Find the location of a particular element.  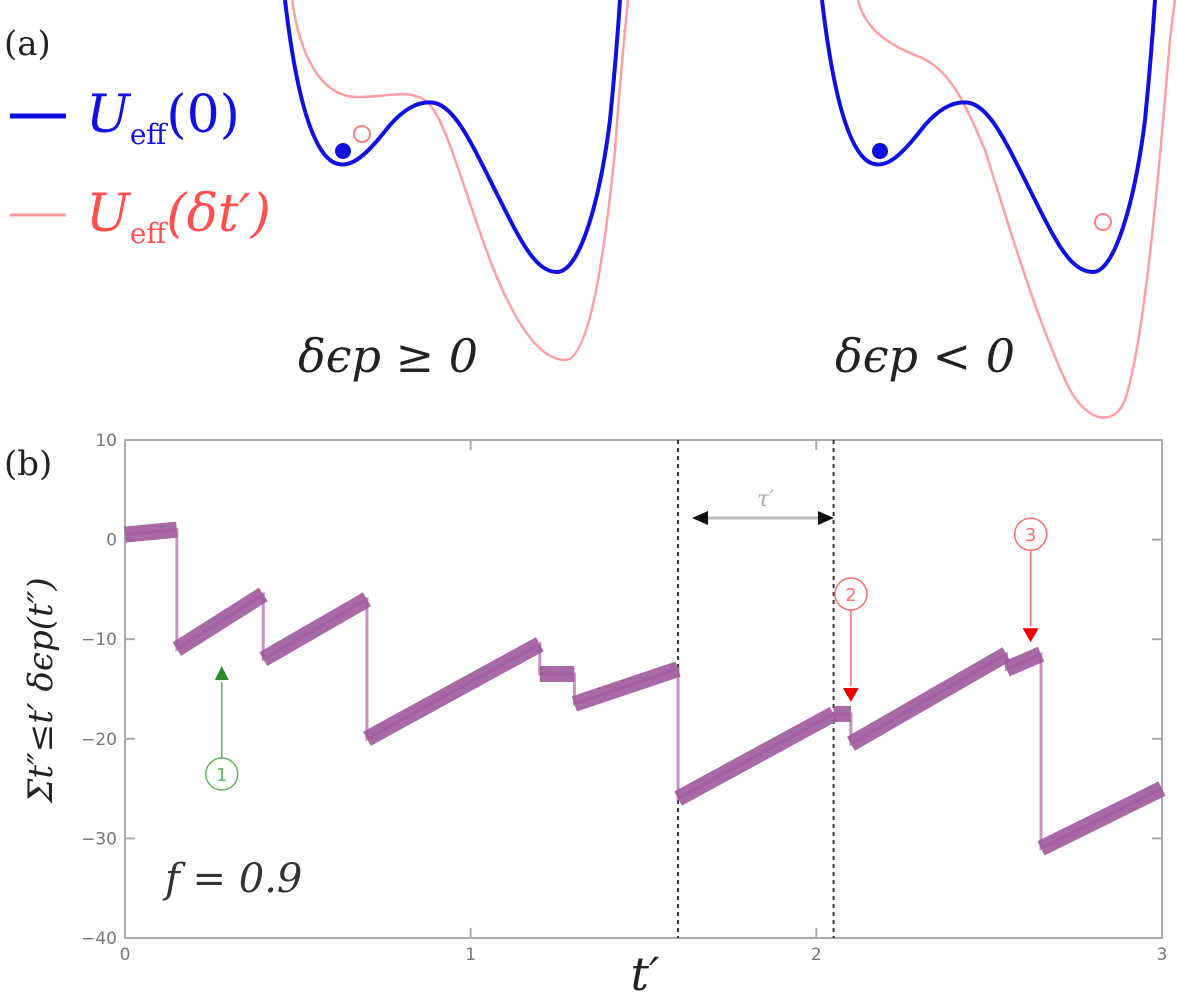

y-tick-label: 10 is located at coordinates (106, 441).